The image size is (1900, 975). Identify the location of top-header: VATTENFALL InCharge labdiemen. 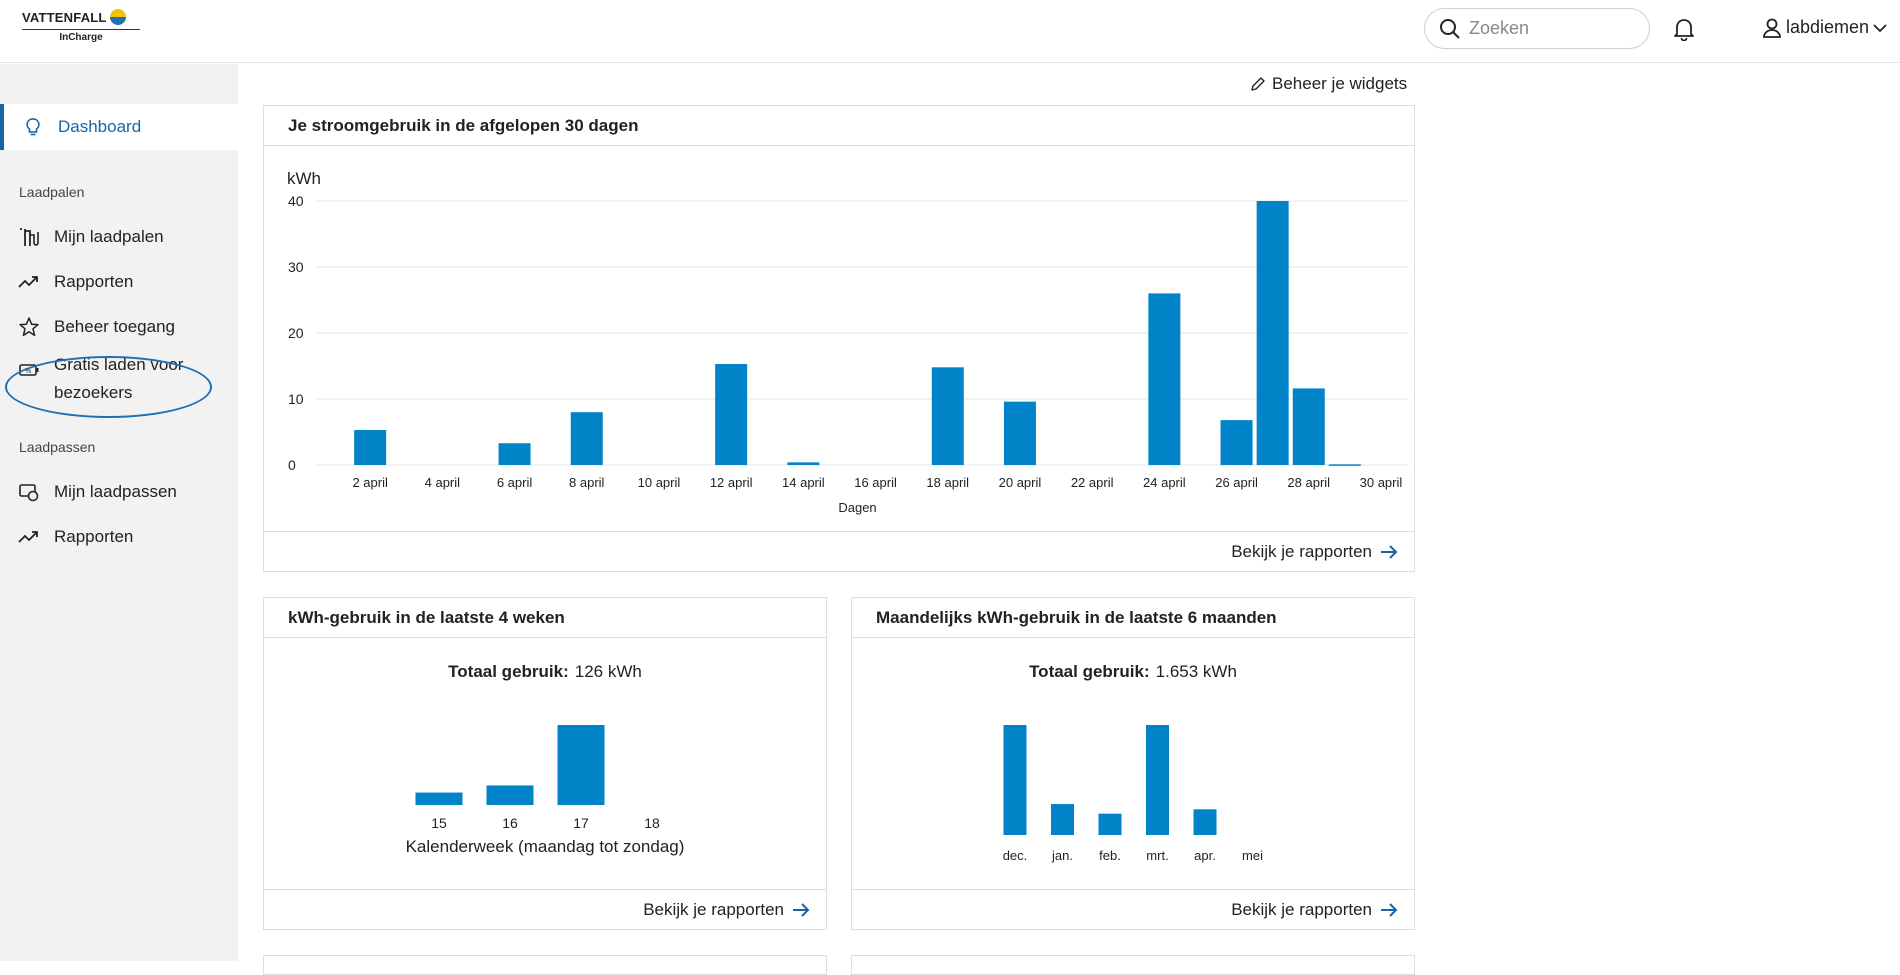
(950, 31).